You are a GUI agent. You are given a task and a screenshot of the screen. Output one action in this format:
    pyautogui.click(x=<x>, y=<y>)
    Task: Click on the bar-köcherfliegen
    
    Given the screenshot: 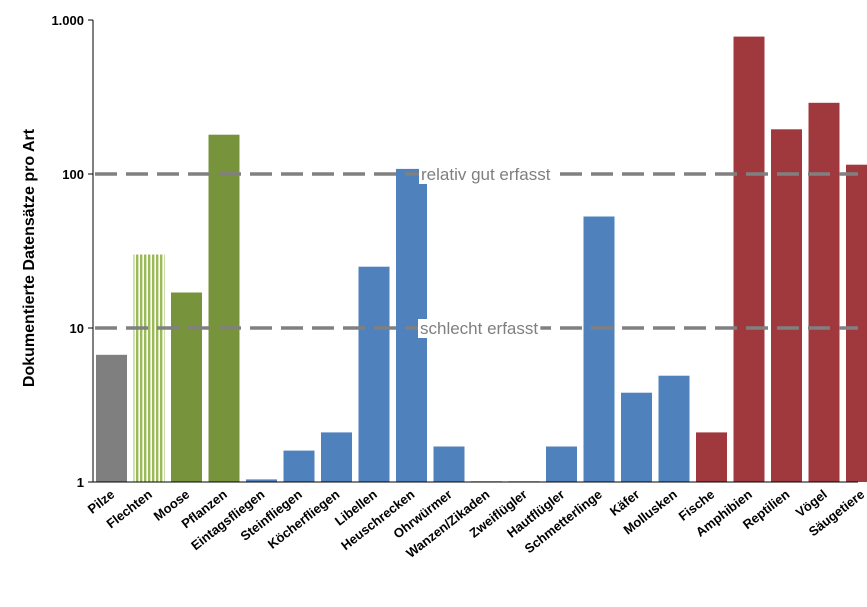 What is the action you would take?
    pyautogui.click(x=336, y=457)
    